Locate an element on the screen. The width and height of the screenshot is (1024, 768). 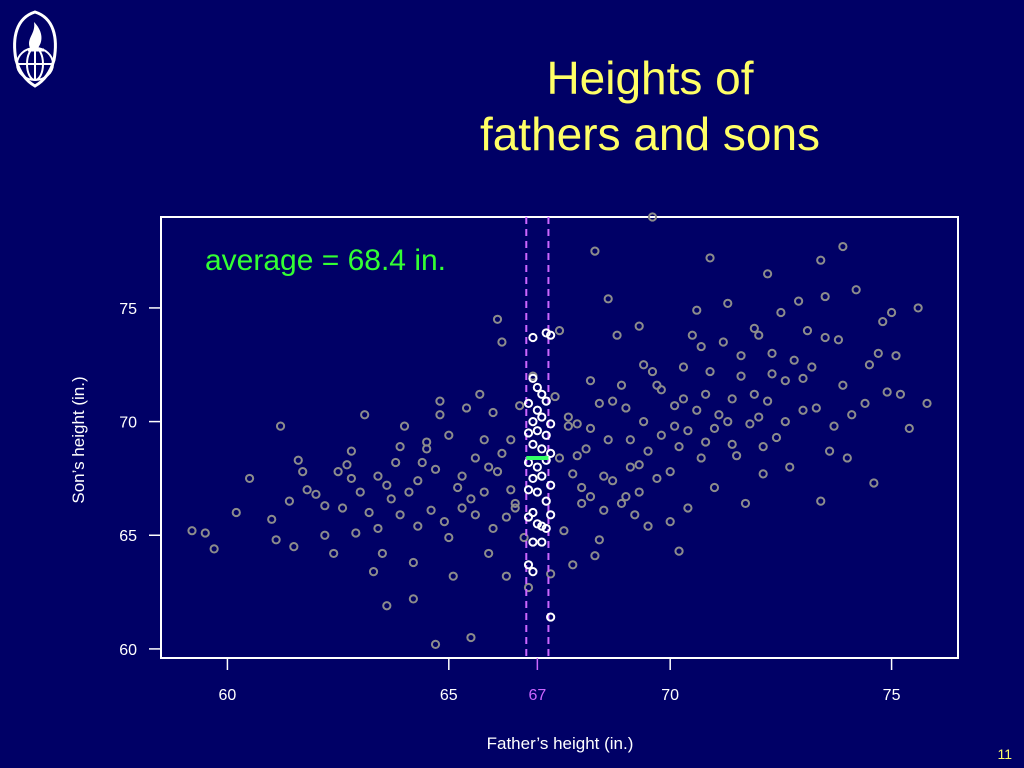
x-tick-label-75: 75 is located at coordinates (892, 695).